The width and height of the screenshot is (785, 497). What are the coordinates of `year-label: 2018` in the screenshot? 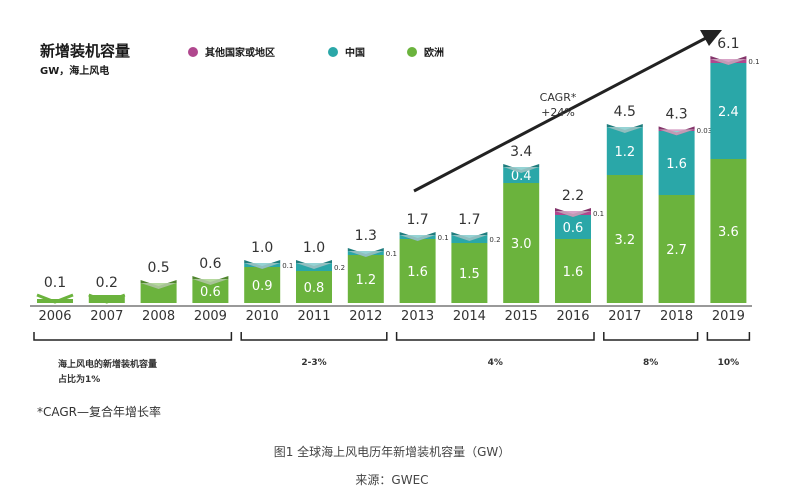 It's located at (676, 316).